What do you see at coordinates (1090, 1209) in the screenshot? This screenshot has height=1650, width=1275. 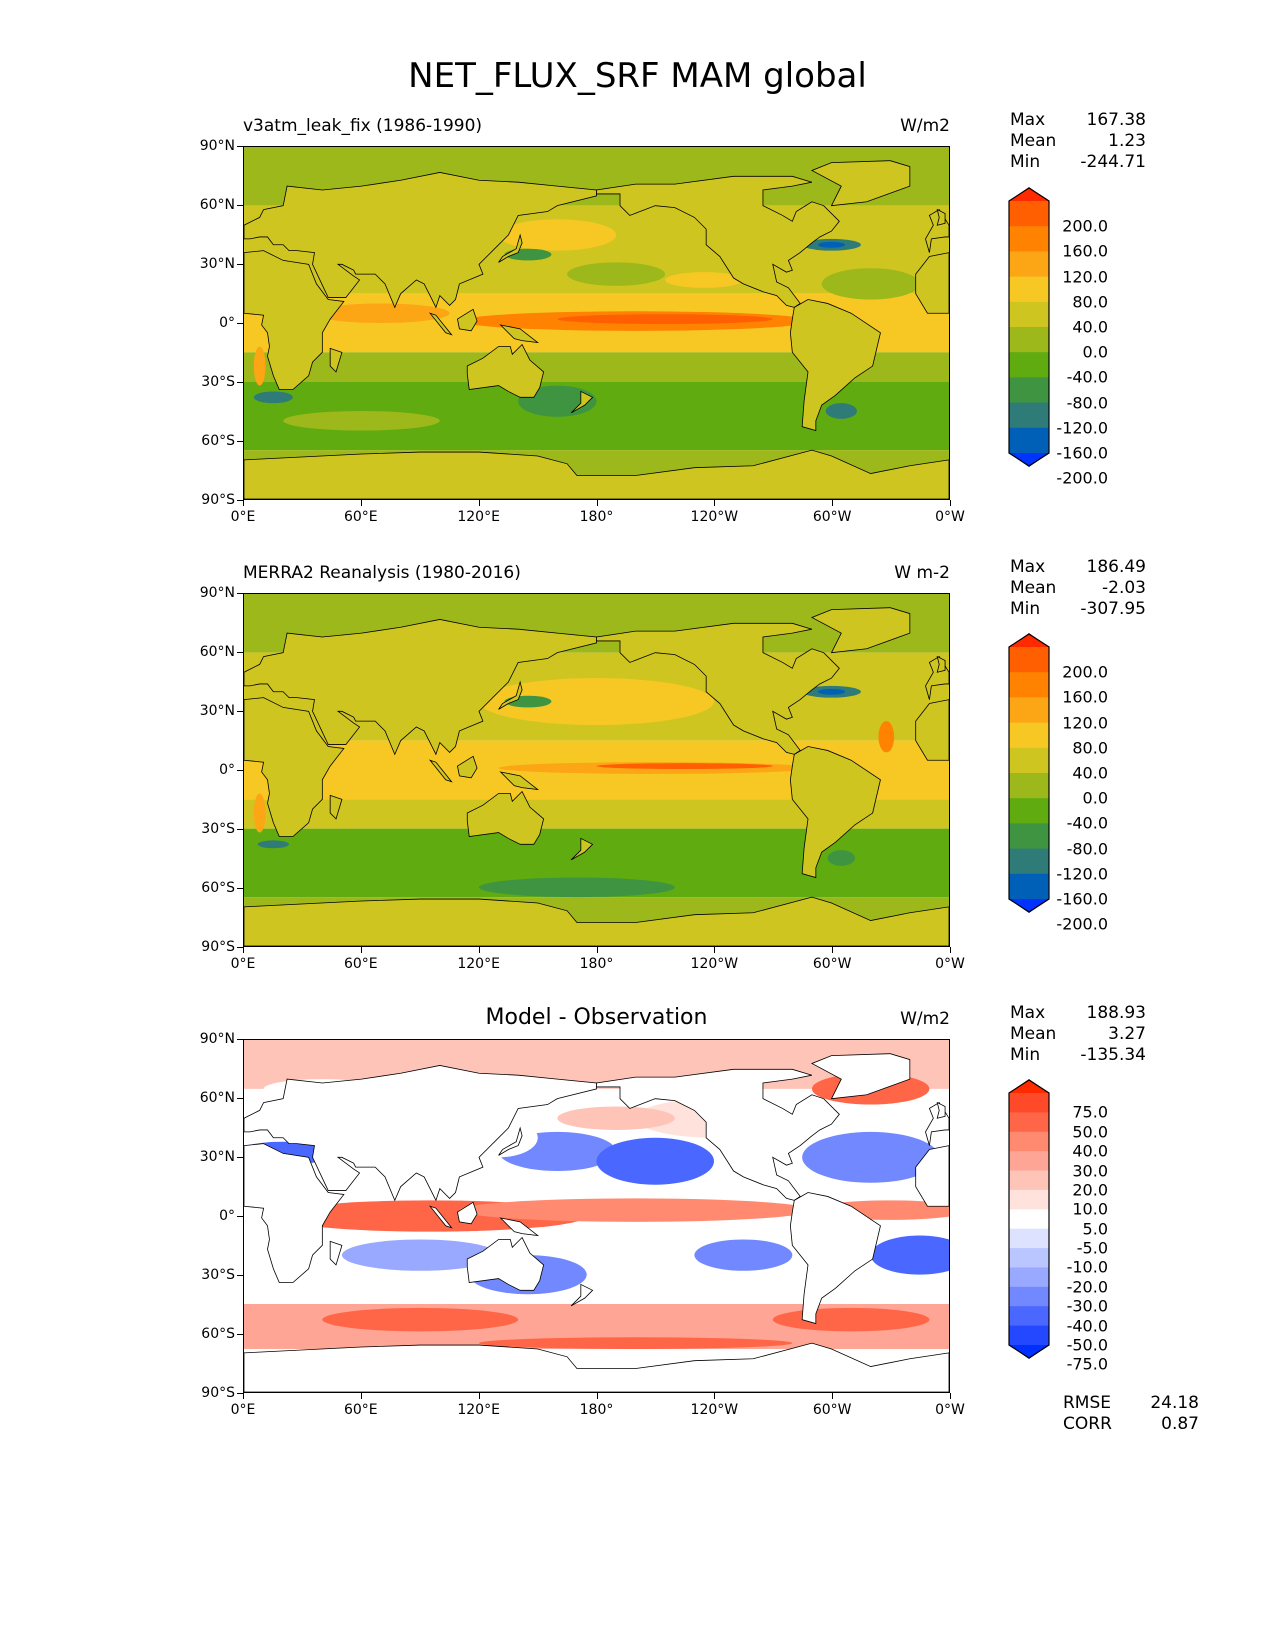 I see `colorbar-tick-label: 10.0` at bounding box center [1090, 1209].